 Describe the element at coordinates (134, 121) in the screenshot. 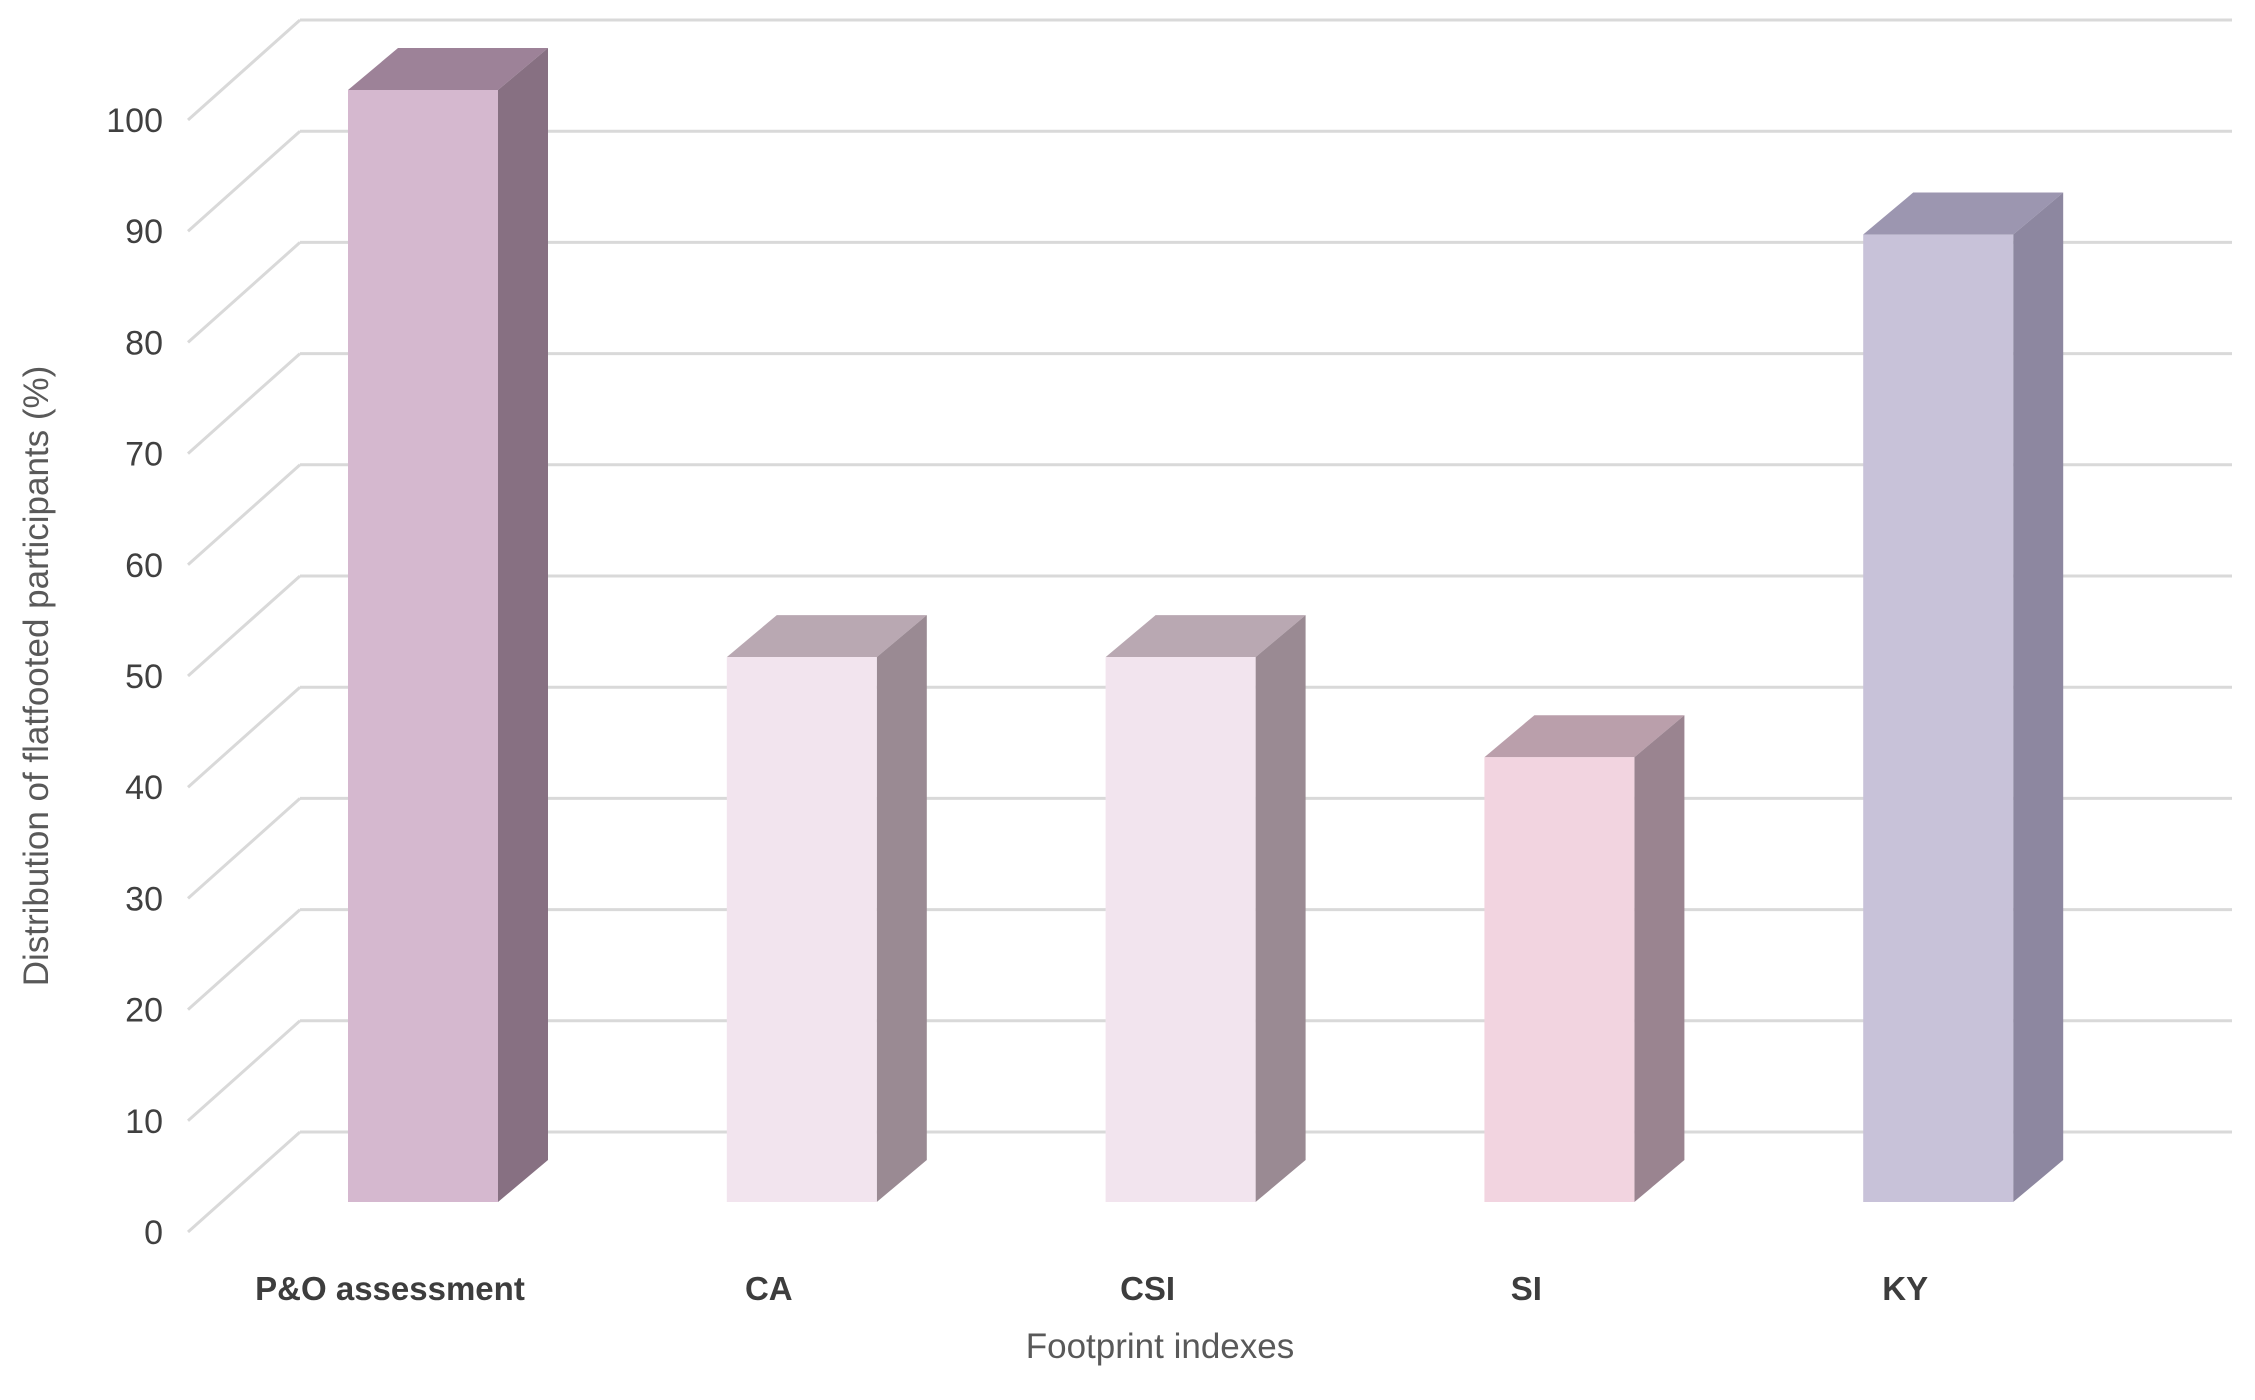

I see `y-tick-label-100: 100` at that location.